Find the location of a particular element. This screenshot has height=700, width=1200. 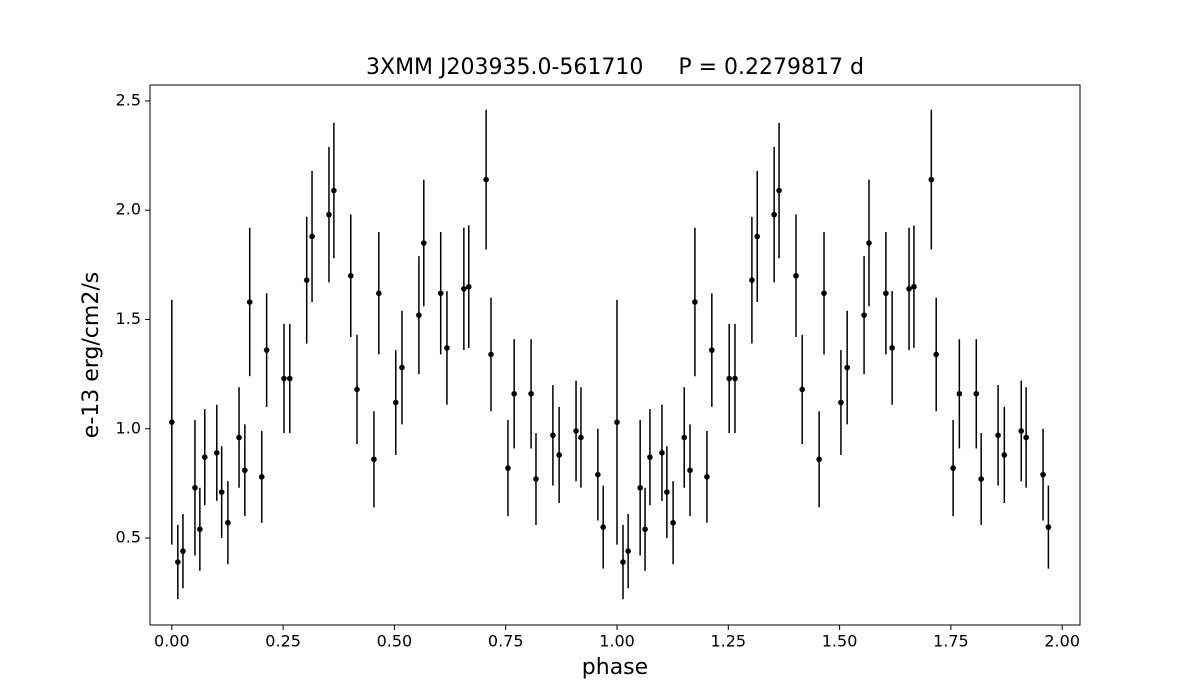

x-tick-label: 1.00 is located at coordinates (617, 641).